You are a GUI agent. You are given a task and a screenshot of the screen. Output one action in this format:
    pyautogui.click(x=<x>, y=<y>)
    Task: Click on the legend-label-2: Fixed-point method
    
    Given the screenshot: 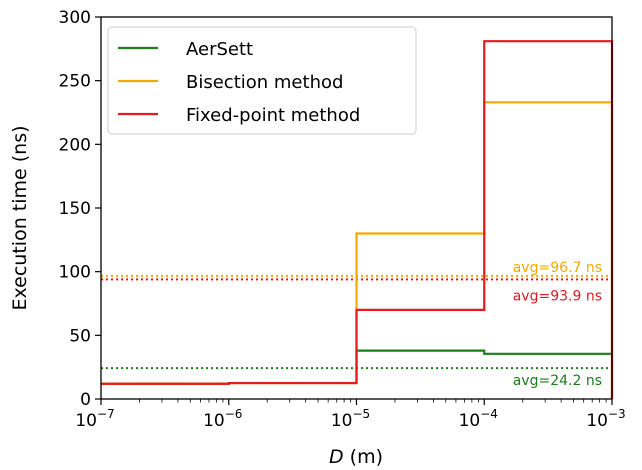 What is the action you would take?
    pyautogui.click(x=273, y=115)
    